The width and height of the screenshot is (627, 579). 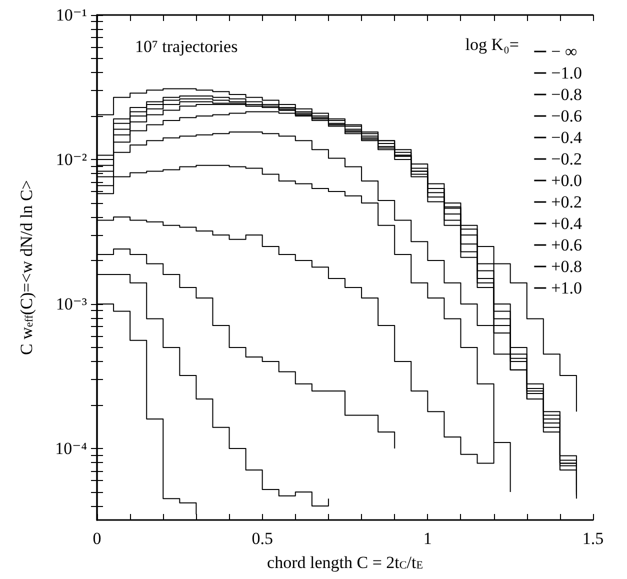 I want to click on y-tick-label: 10⁻³, so click(x=71, y=304).